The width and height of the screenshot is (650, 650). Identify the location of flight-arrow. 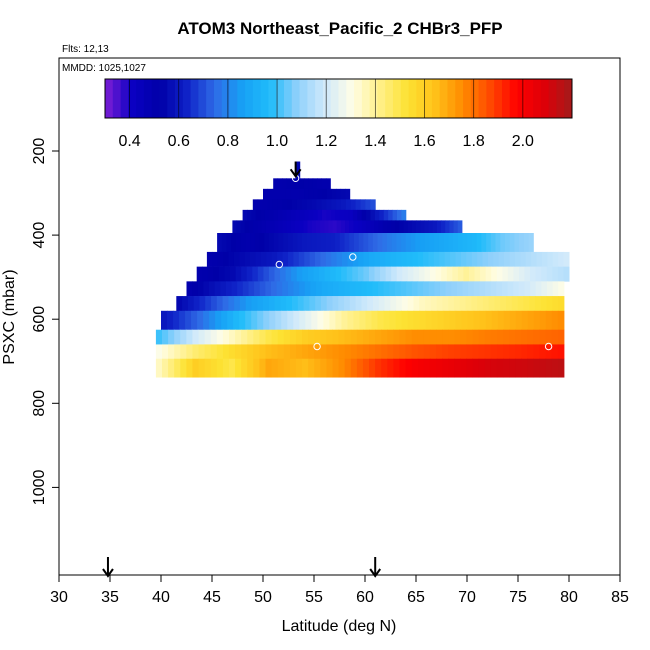
(108, 567).